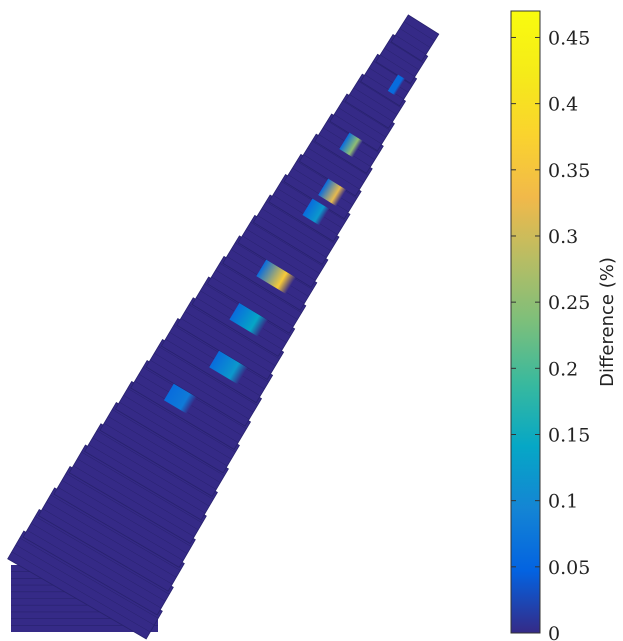  I want to click on colorbar-tick-label: 0.2, so click(563, 369).